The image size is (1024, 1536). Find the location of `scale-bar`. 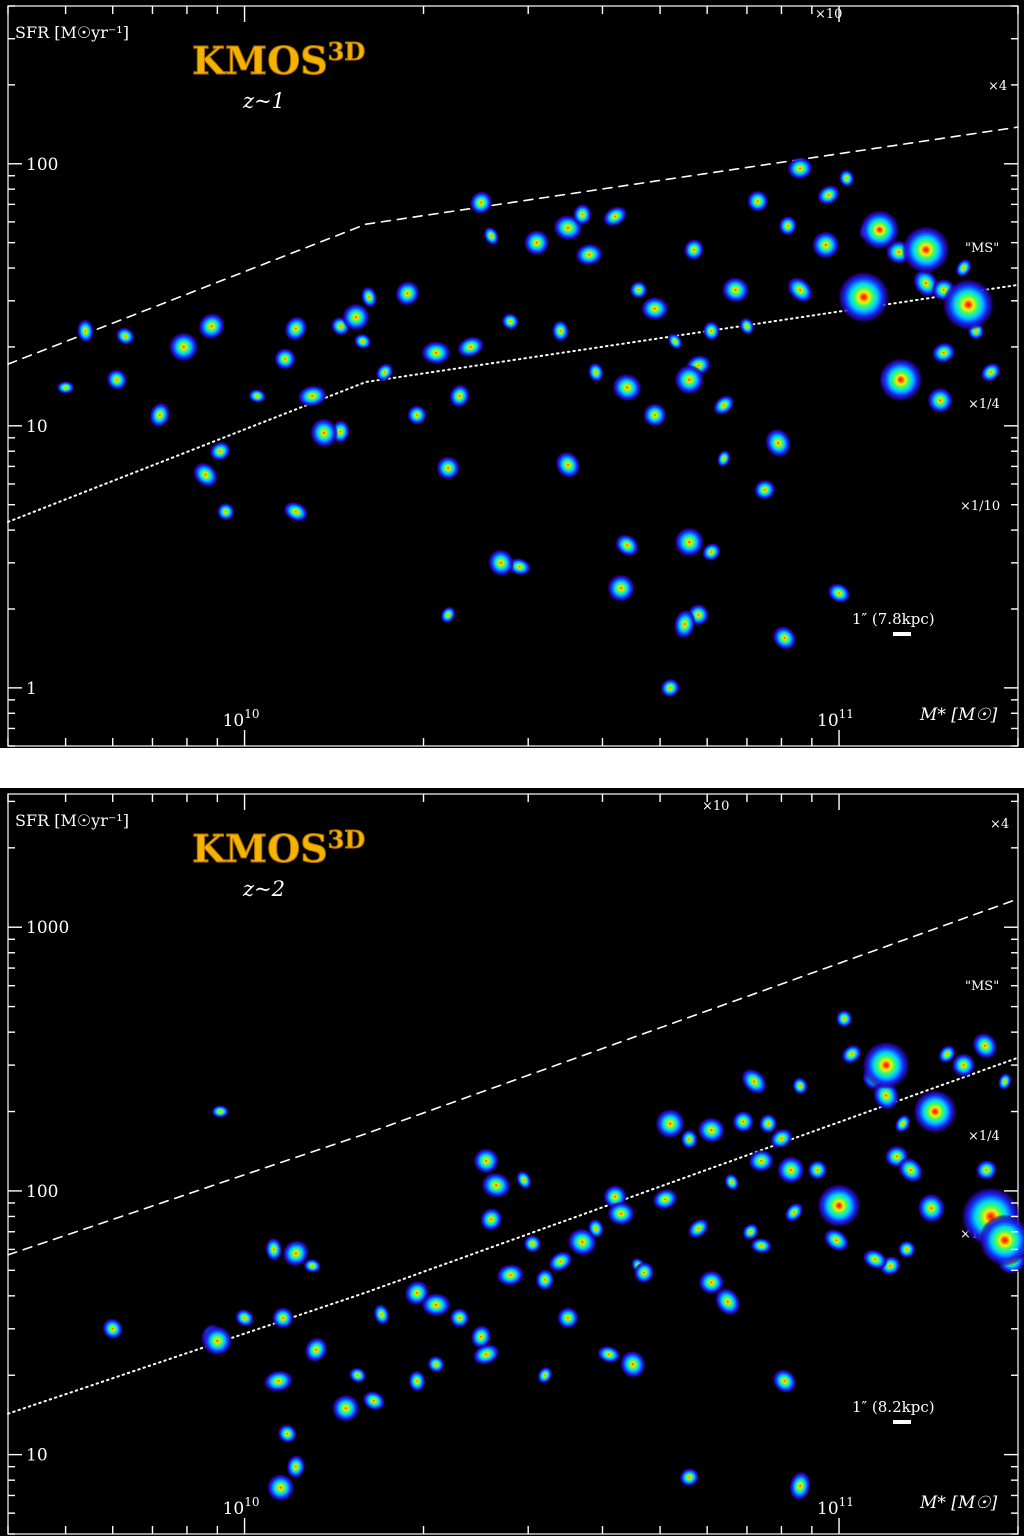

scale-bar is located at coordinates (902, 1422).